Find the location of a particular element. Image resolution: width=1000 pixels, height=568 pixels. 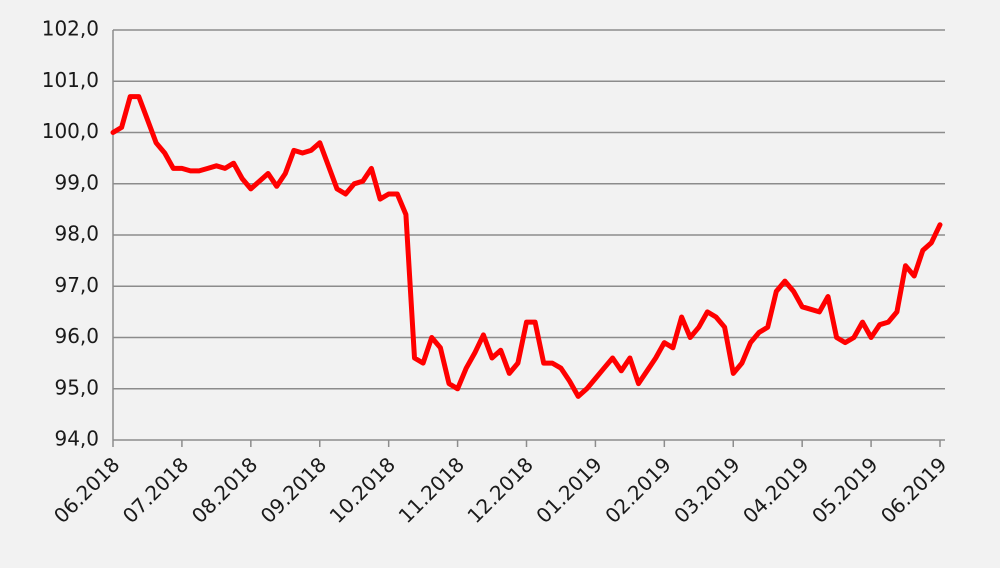

y-tick-label: 99,0 is located at coordinates (76, 182).